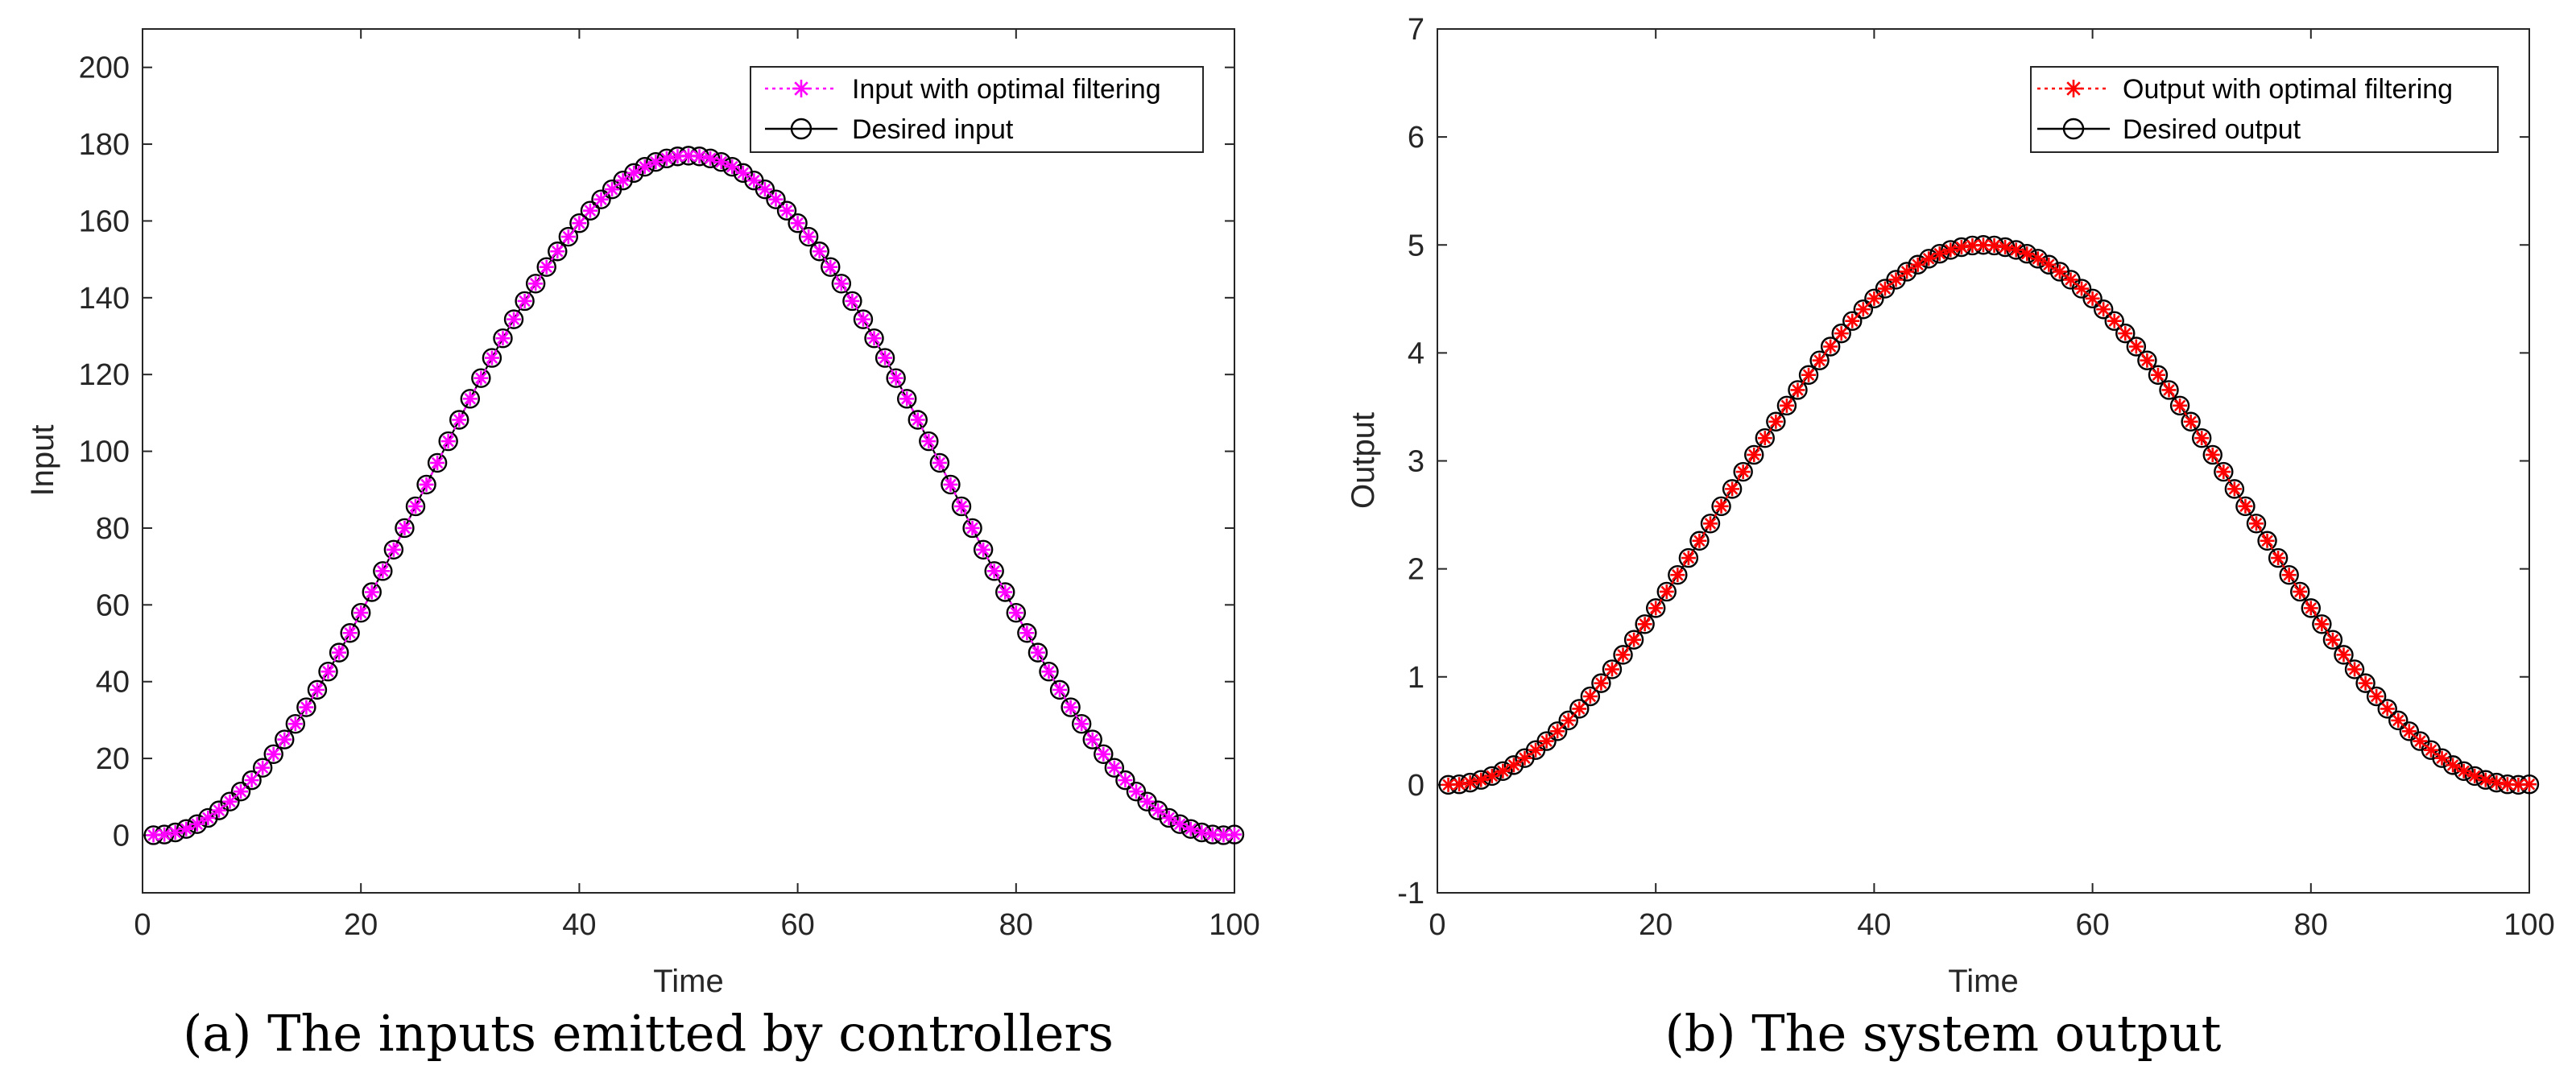  I want to click on b-ytick-label: 1, so click(1416, 678).